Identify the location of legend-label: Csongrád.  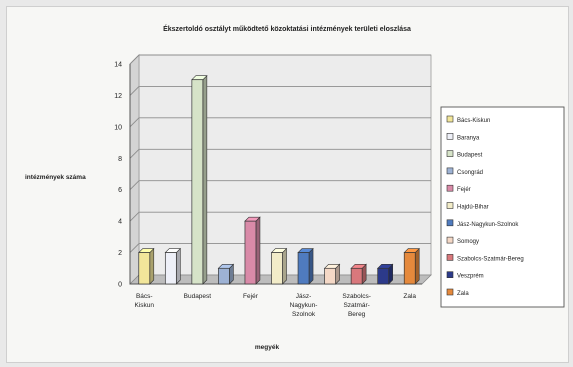
(470, 173).